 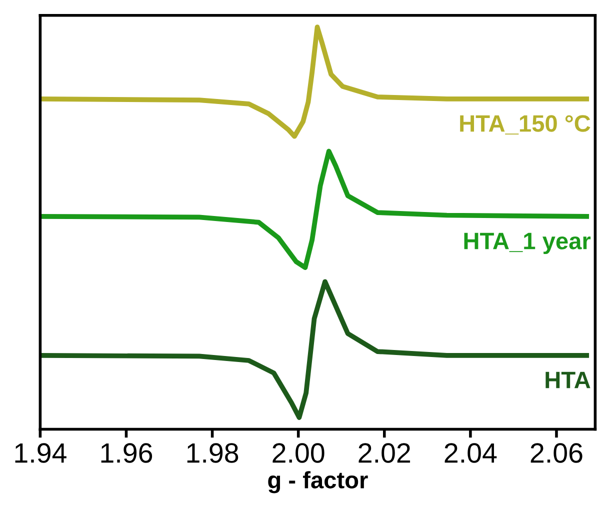 I want to click on x-tick-label: 1.98, so click(x=212, y=453).